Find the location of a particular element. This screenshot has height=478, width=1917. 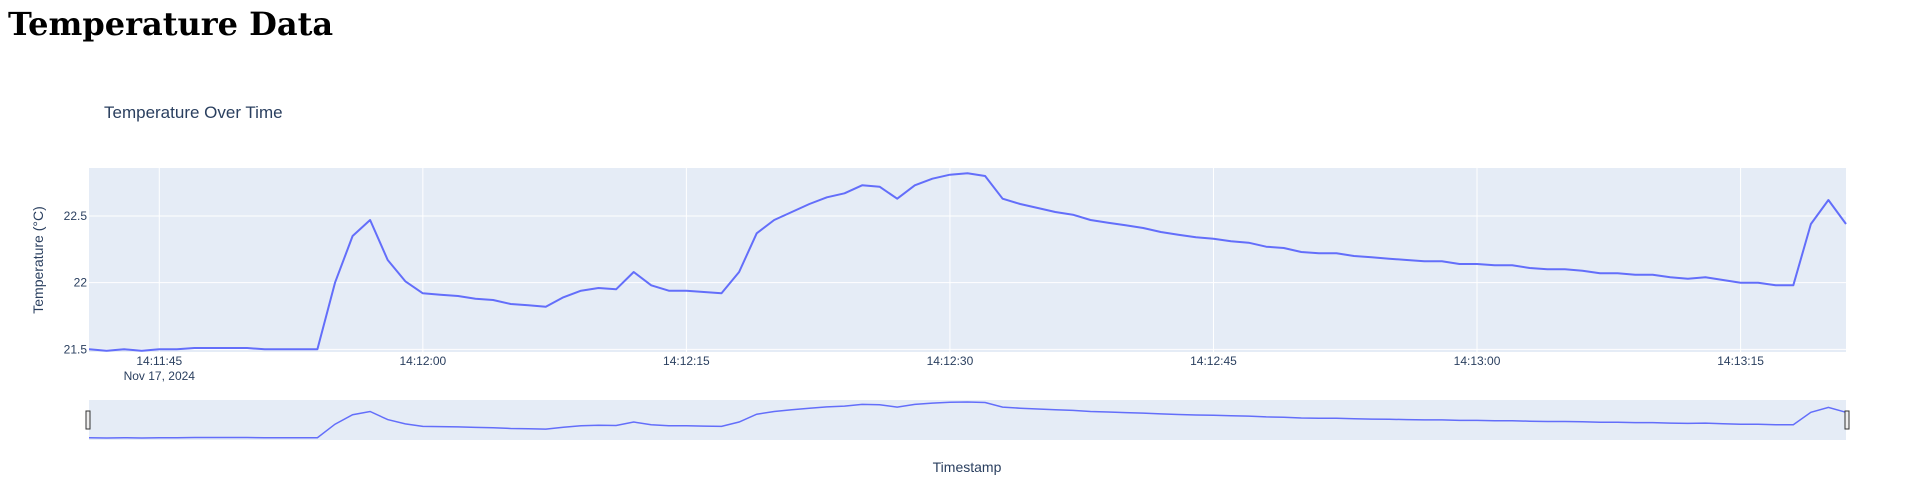

x-tick-label: 14:13:15 is located at coordinates (1740, 361).